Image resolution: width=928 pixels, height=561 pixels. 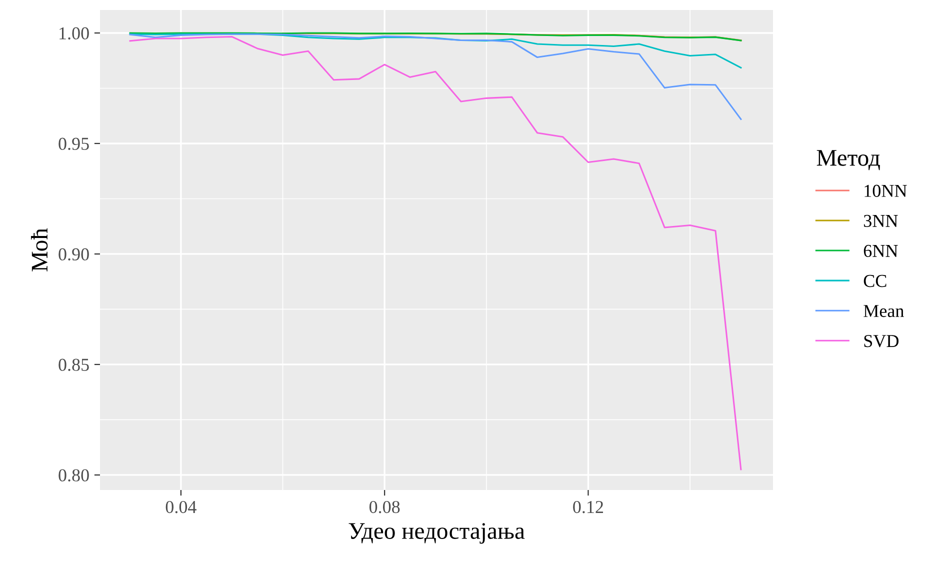 I want to click on y-tick-label: 0.85, so click(x=73, y=364).